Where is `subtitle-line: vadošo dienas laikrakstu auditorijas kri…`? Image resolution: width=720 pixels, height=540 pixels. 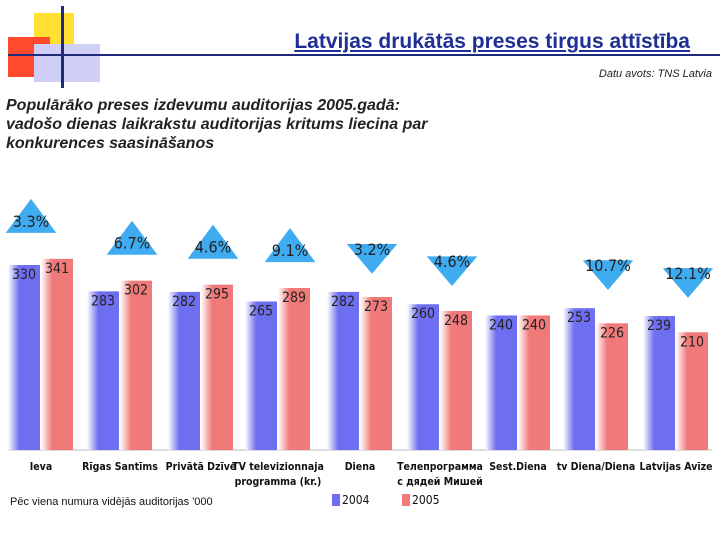 subtitle-line: vadošo dienas laikrakstu auditorijas kri… is located at coordinates (217, 124).